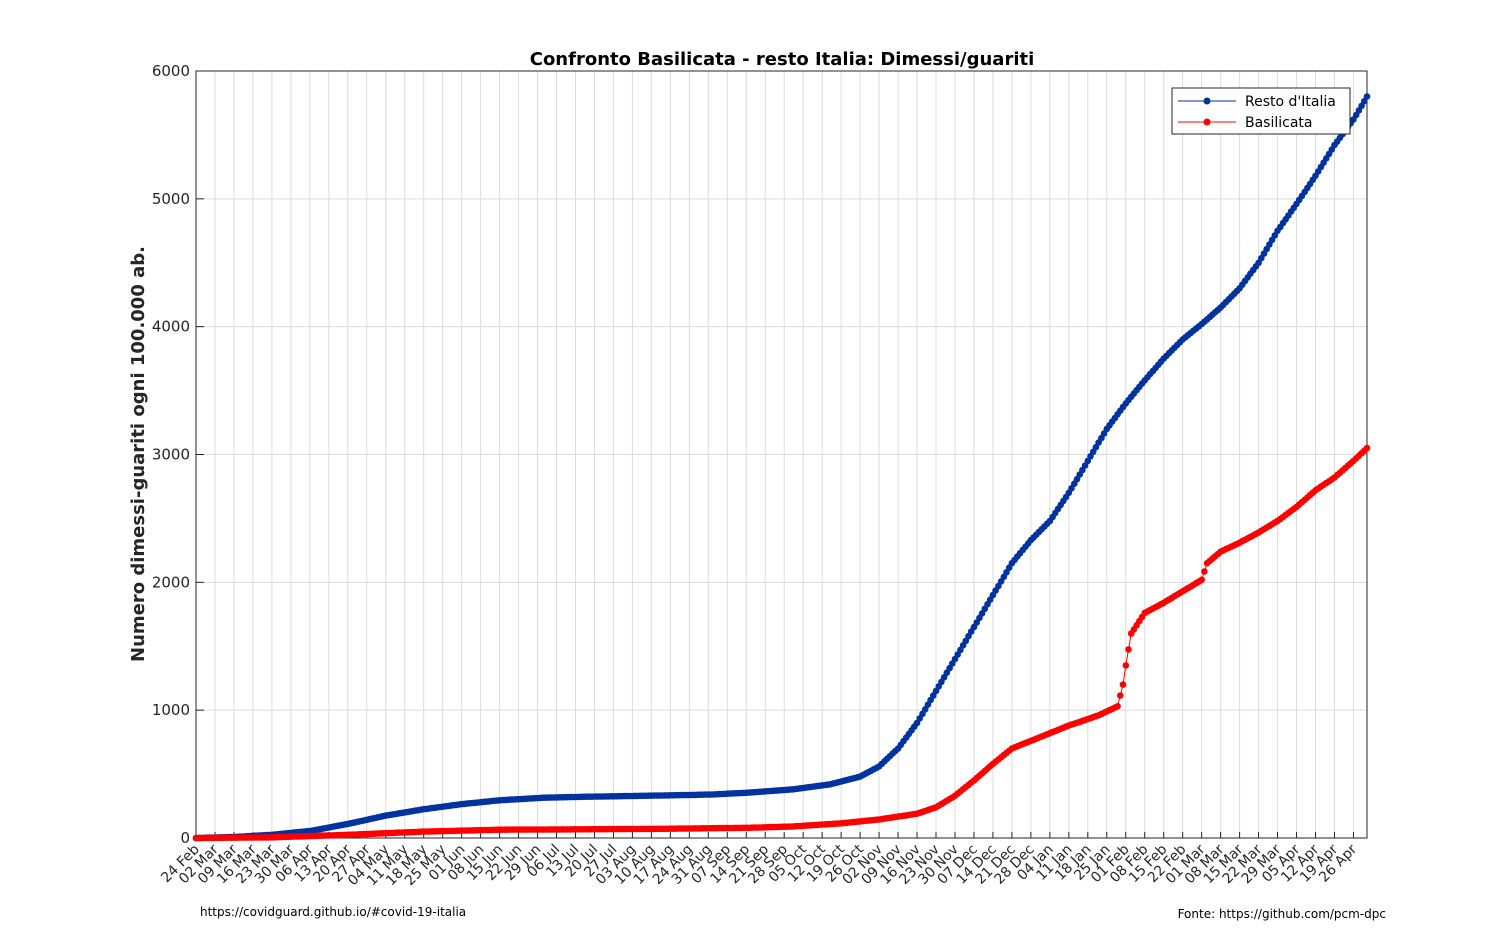 This screenshot has width=1511, height=942. What do you see at coordinates (1282, 914) in the screenshot?
I see `footer-source-right: Fonte: https://github.com/pcm-dpc` at bounding box center [1282, 914].